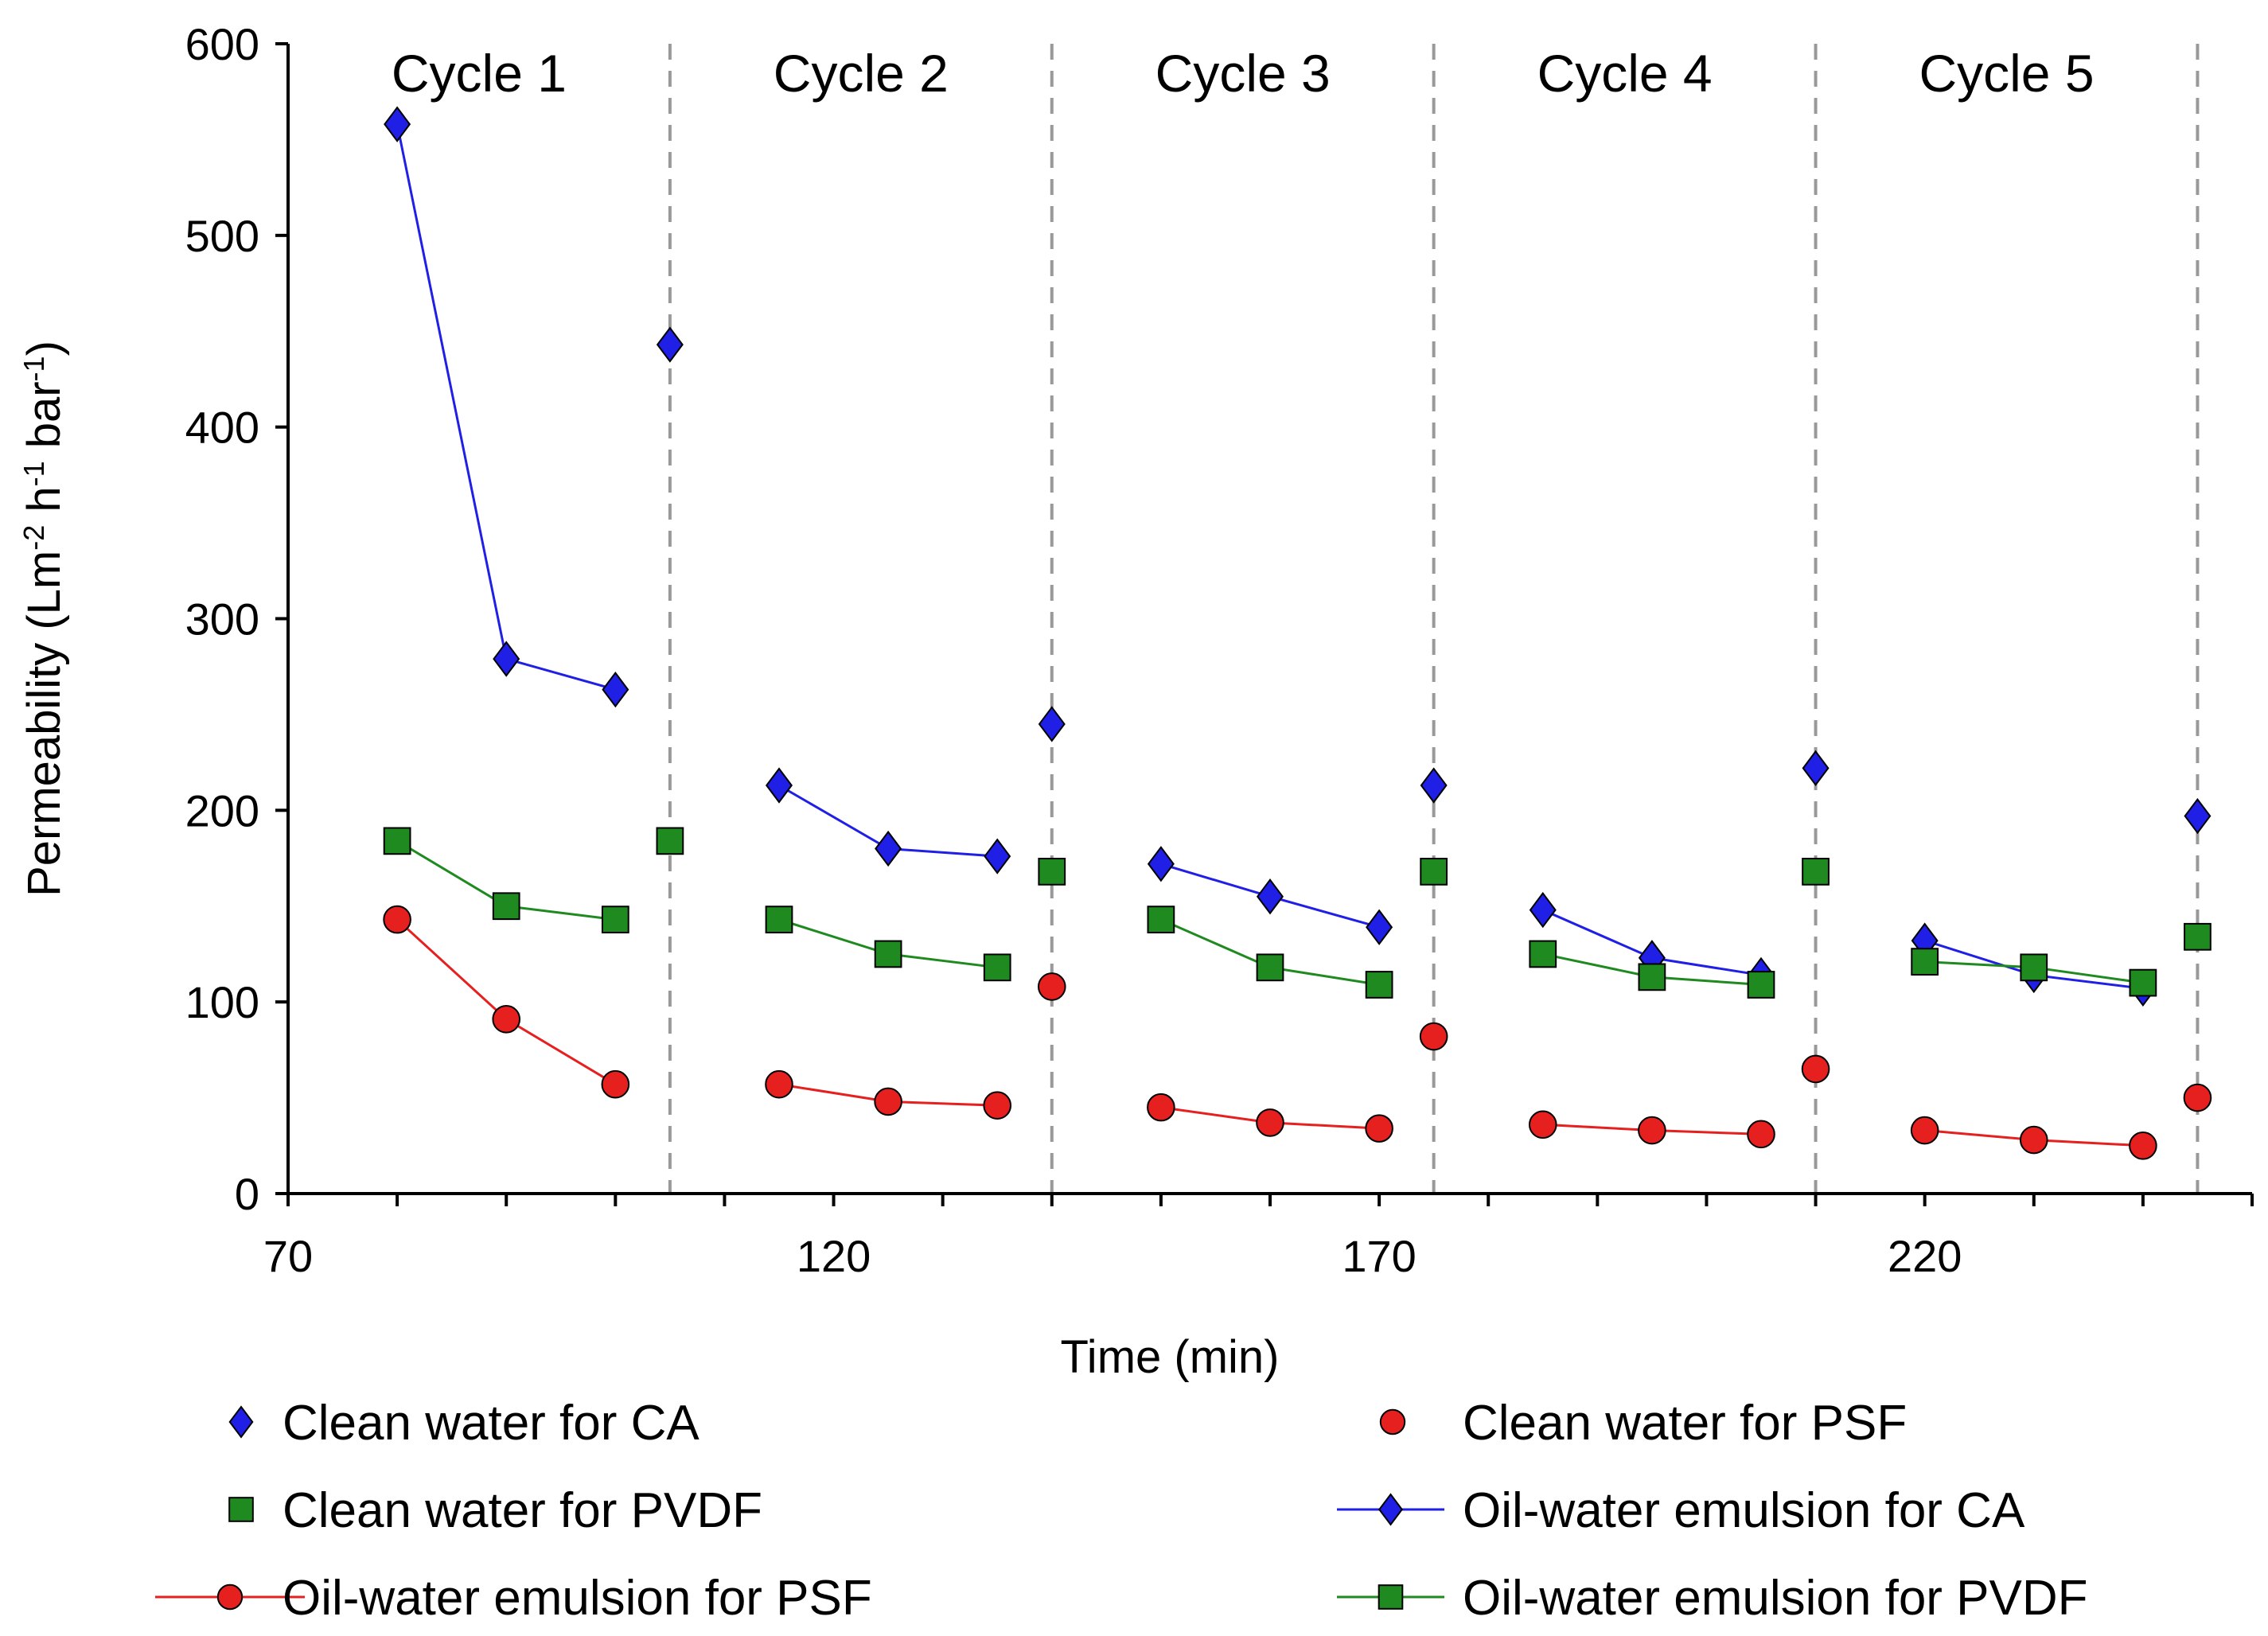 The image size is (2268, 1636). What do you see at coordinates (44, 724) in the screenshot?
I see `y-title-main: Permeability (Lm` at bounding box center [44, 724].